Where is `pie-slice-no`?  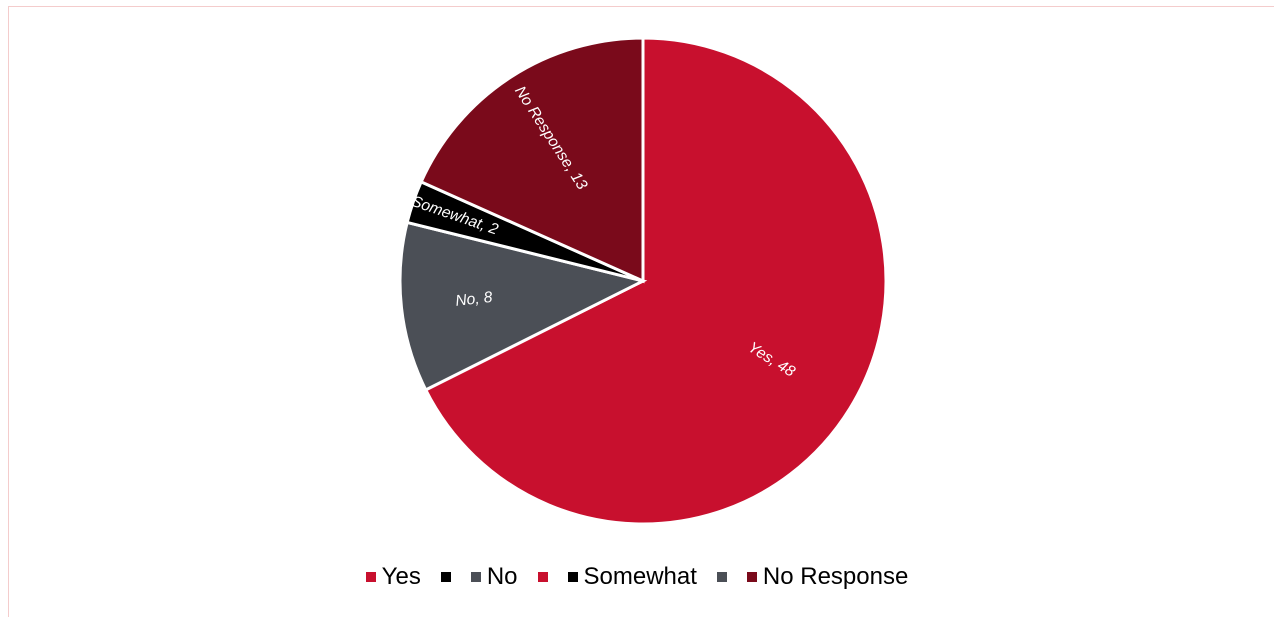
pie-slice-no is located at coordinates (523, 306).